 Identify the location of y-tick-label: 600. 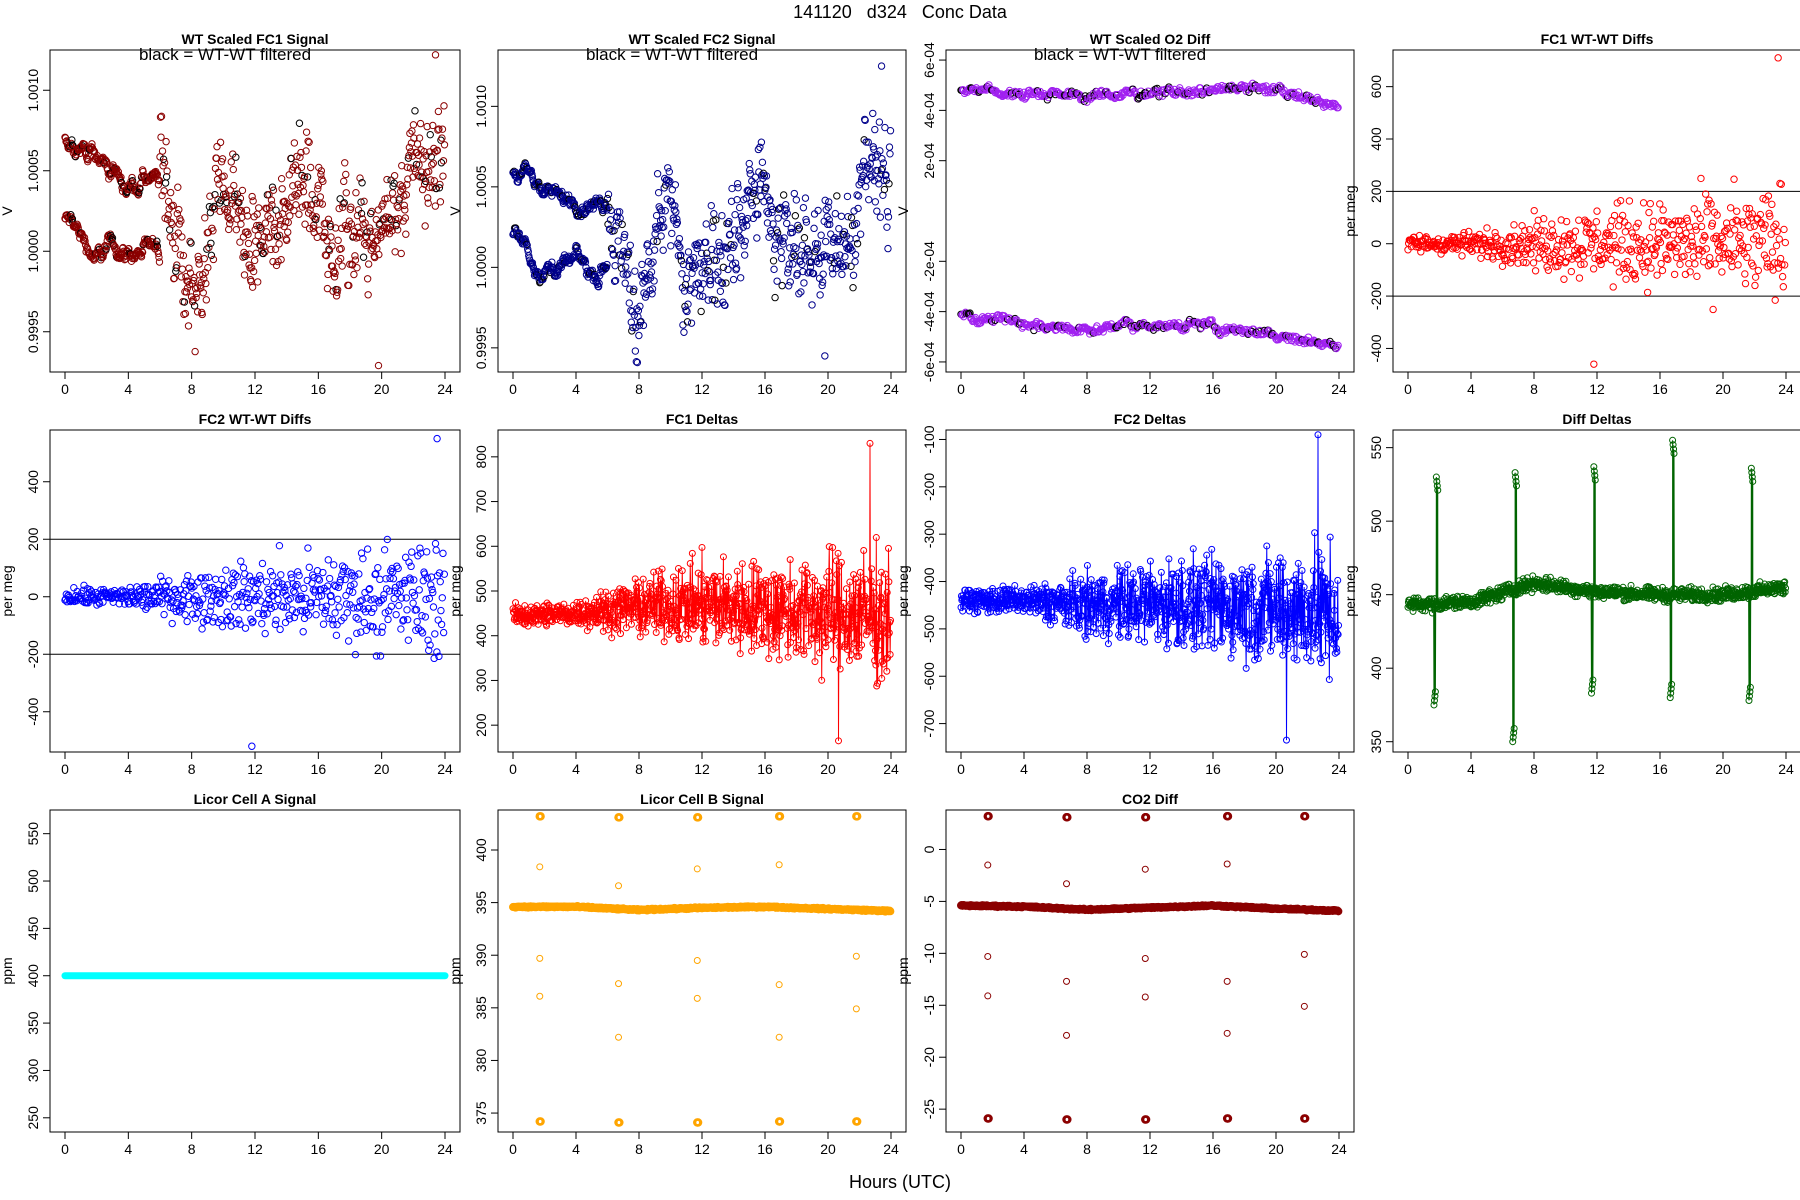
(1376, 87).